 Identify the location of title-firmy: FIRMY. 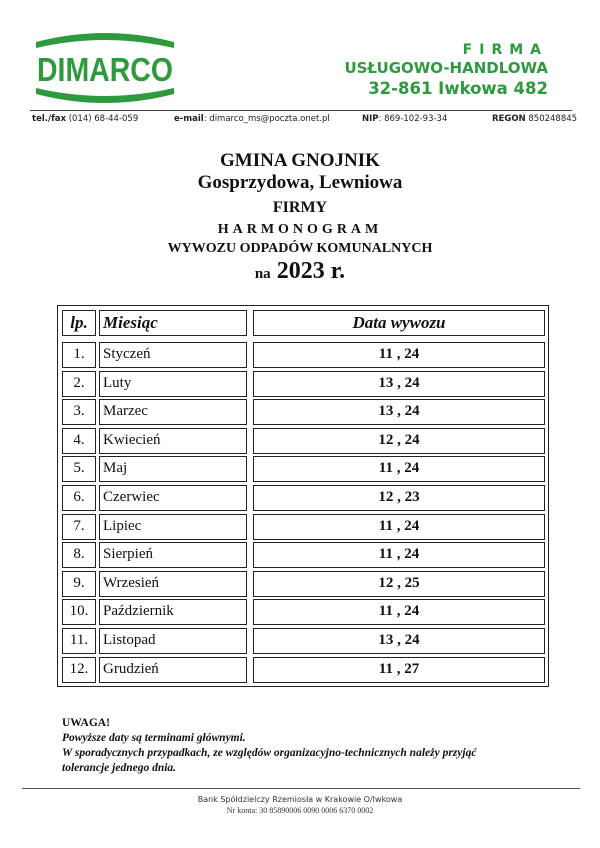
(300, 207).